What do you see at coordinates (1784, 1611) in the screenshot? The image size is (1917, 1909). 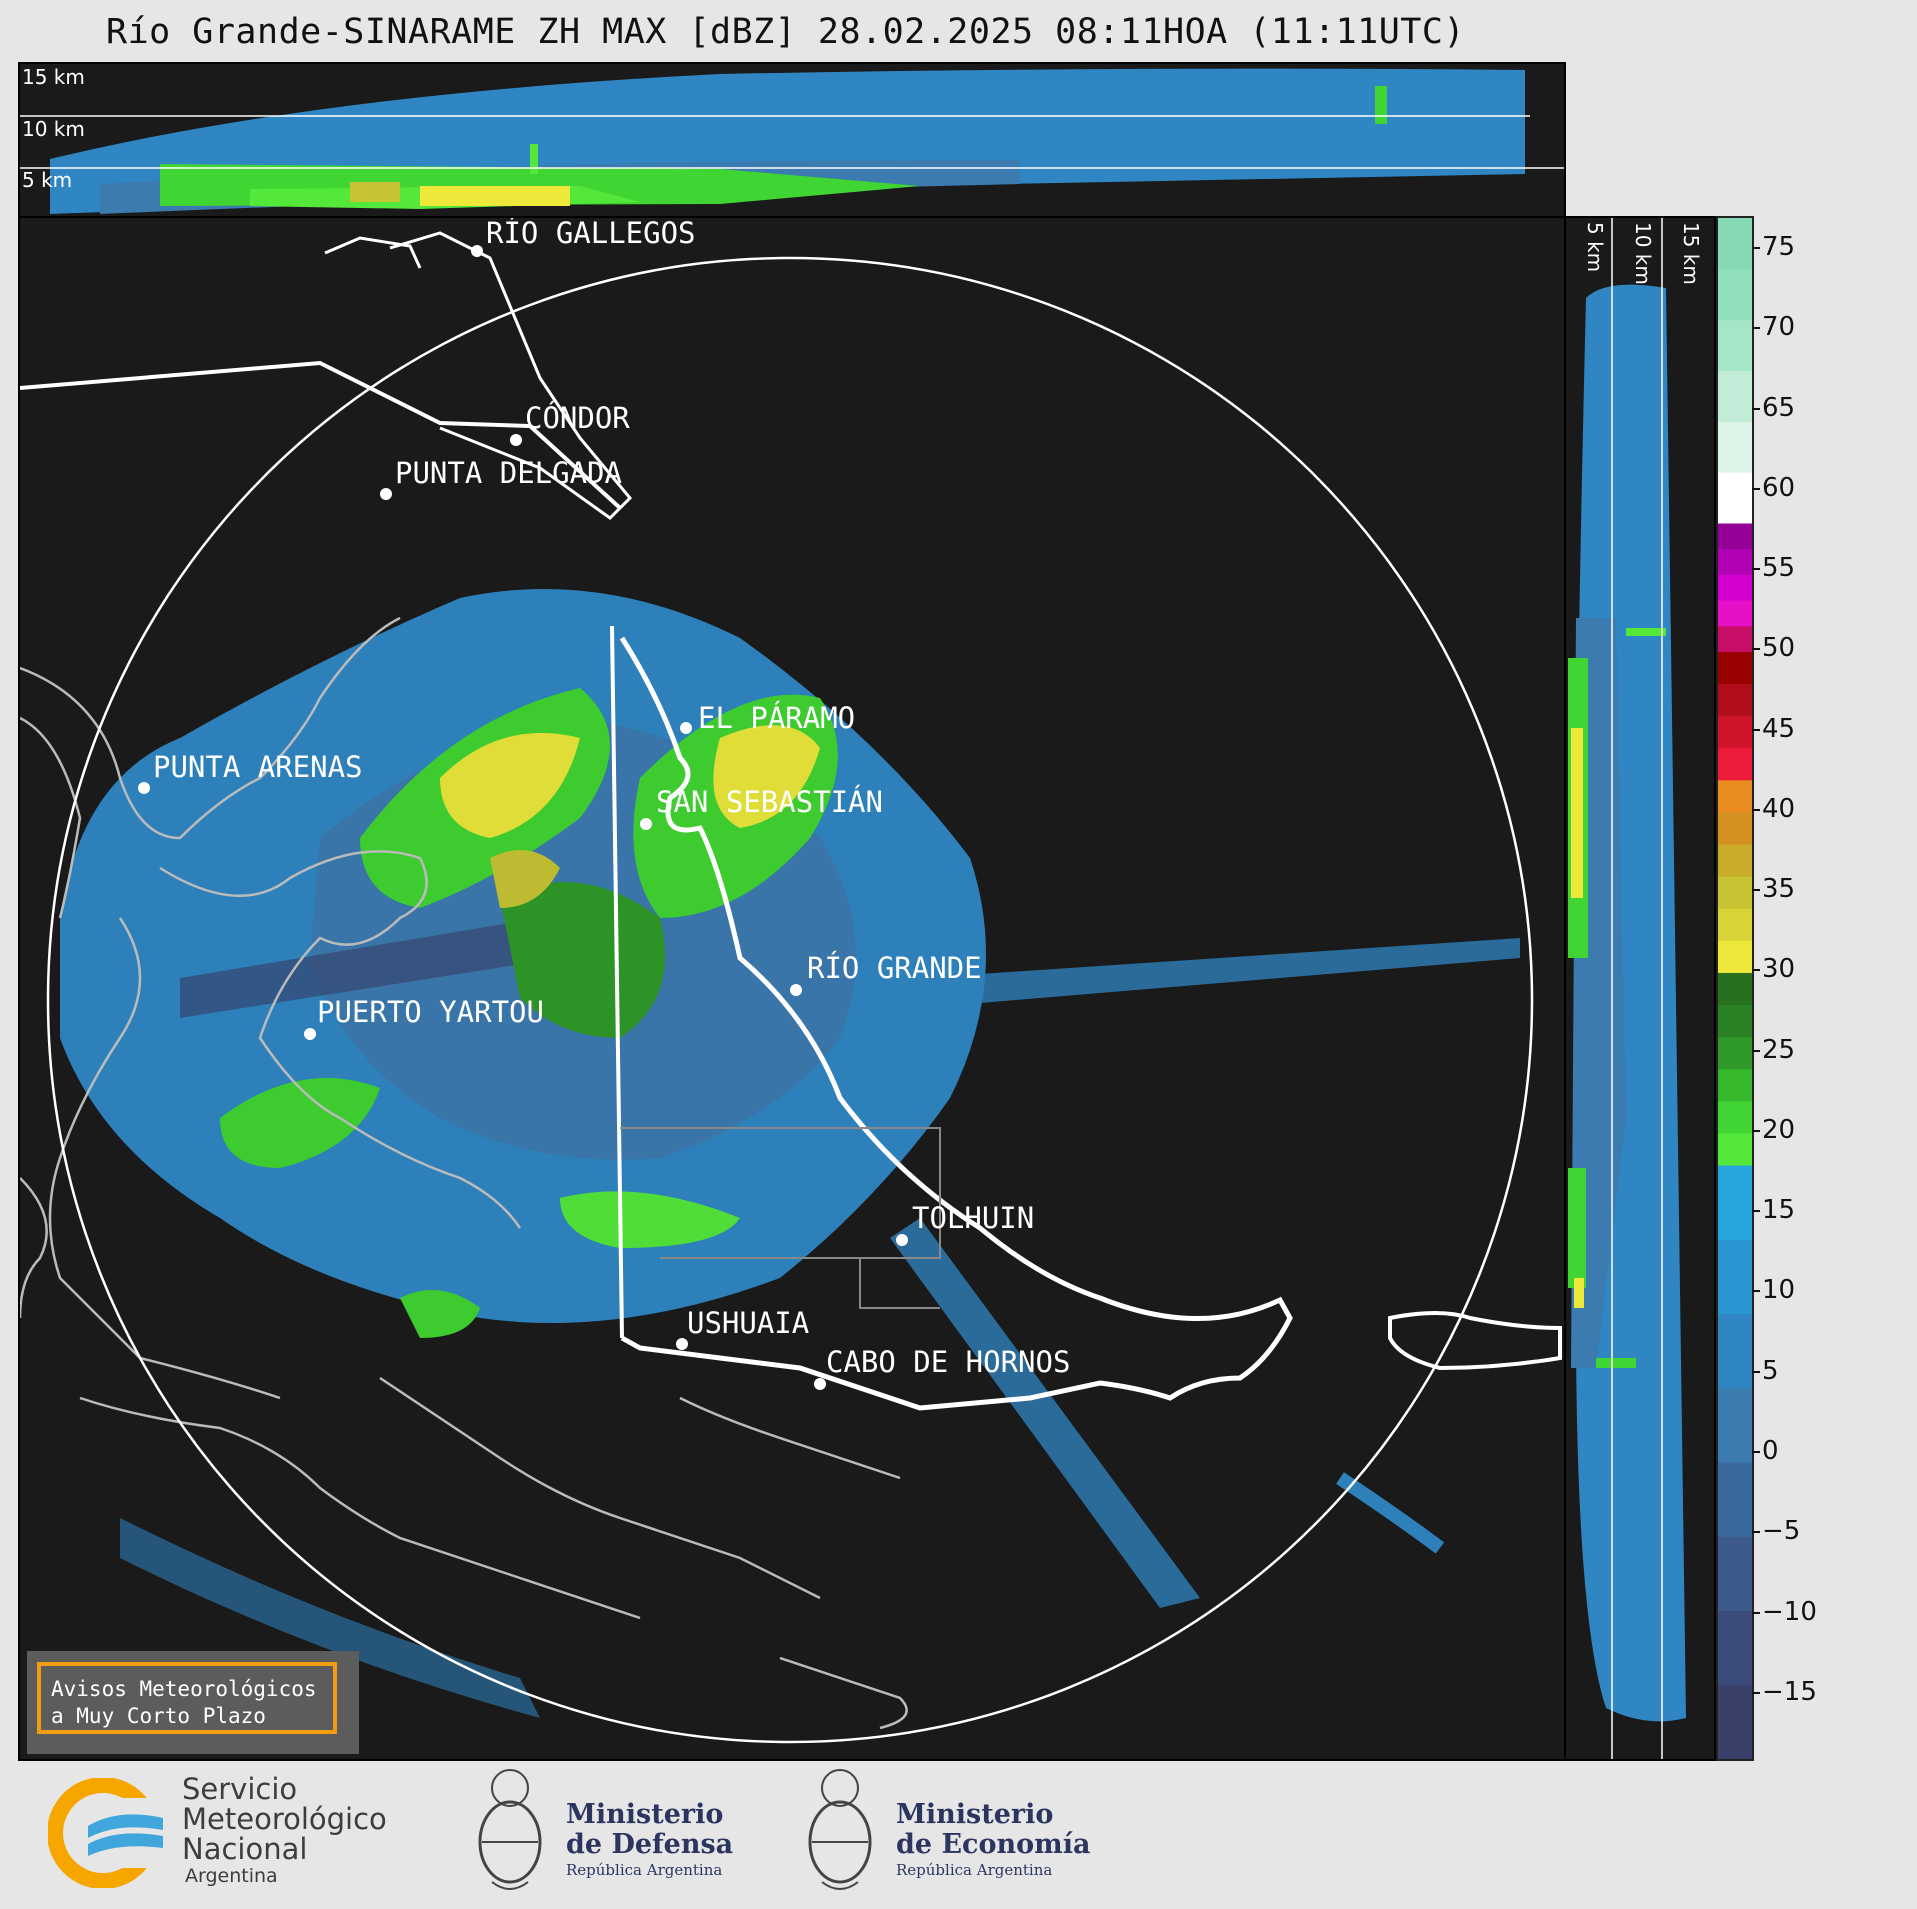 I see `colorbar-tick-label: −10` at bounding box center [1784, 1611].